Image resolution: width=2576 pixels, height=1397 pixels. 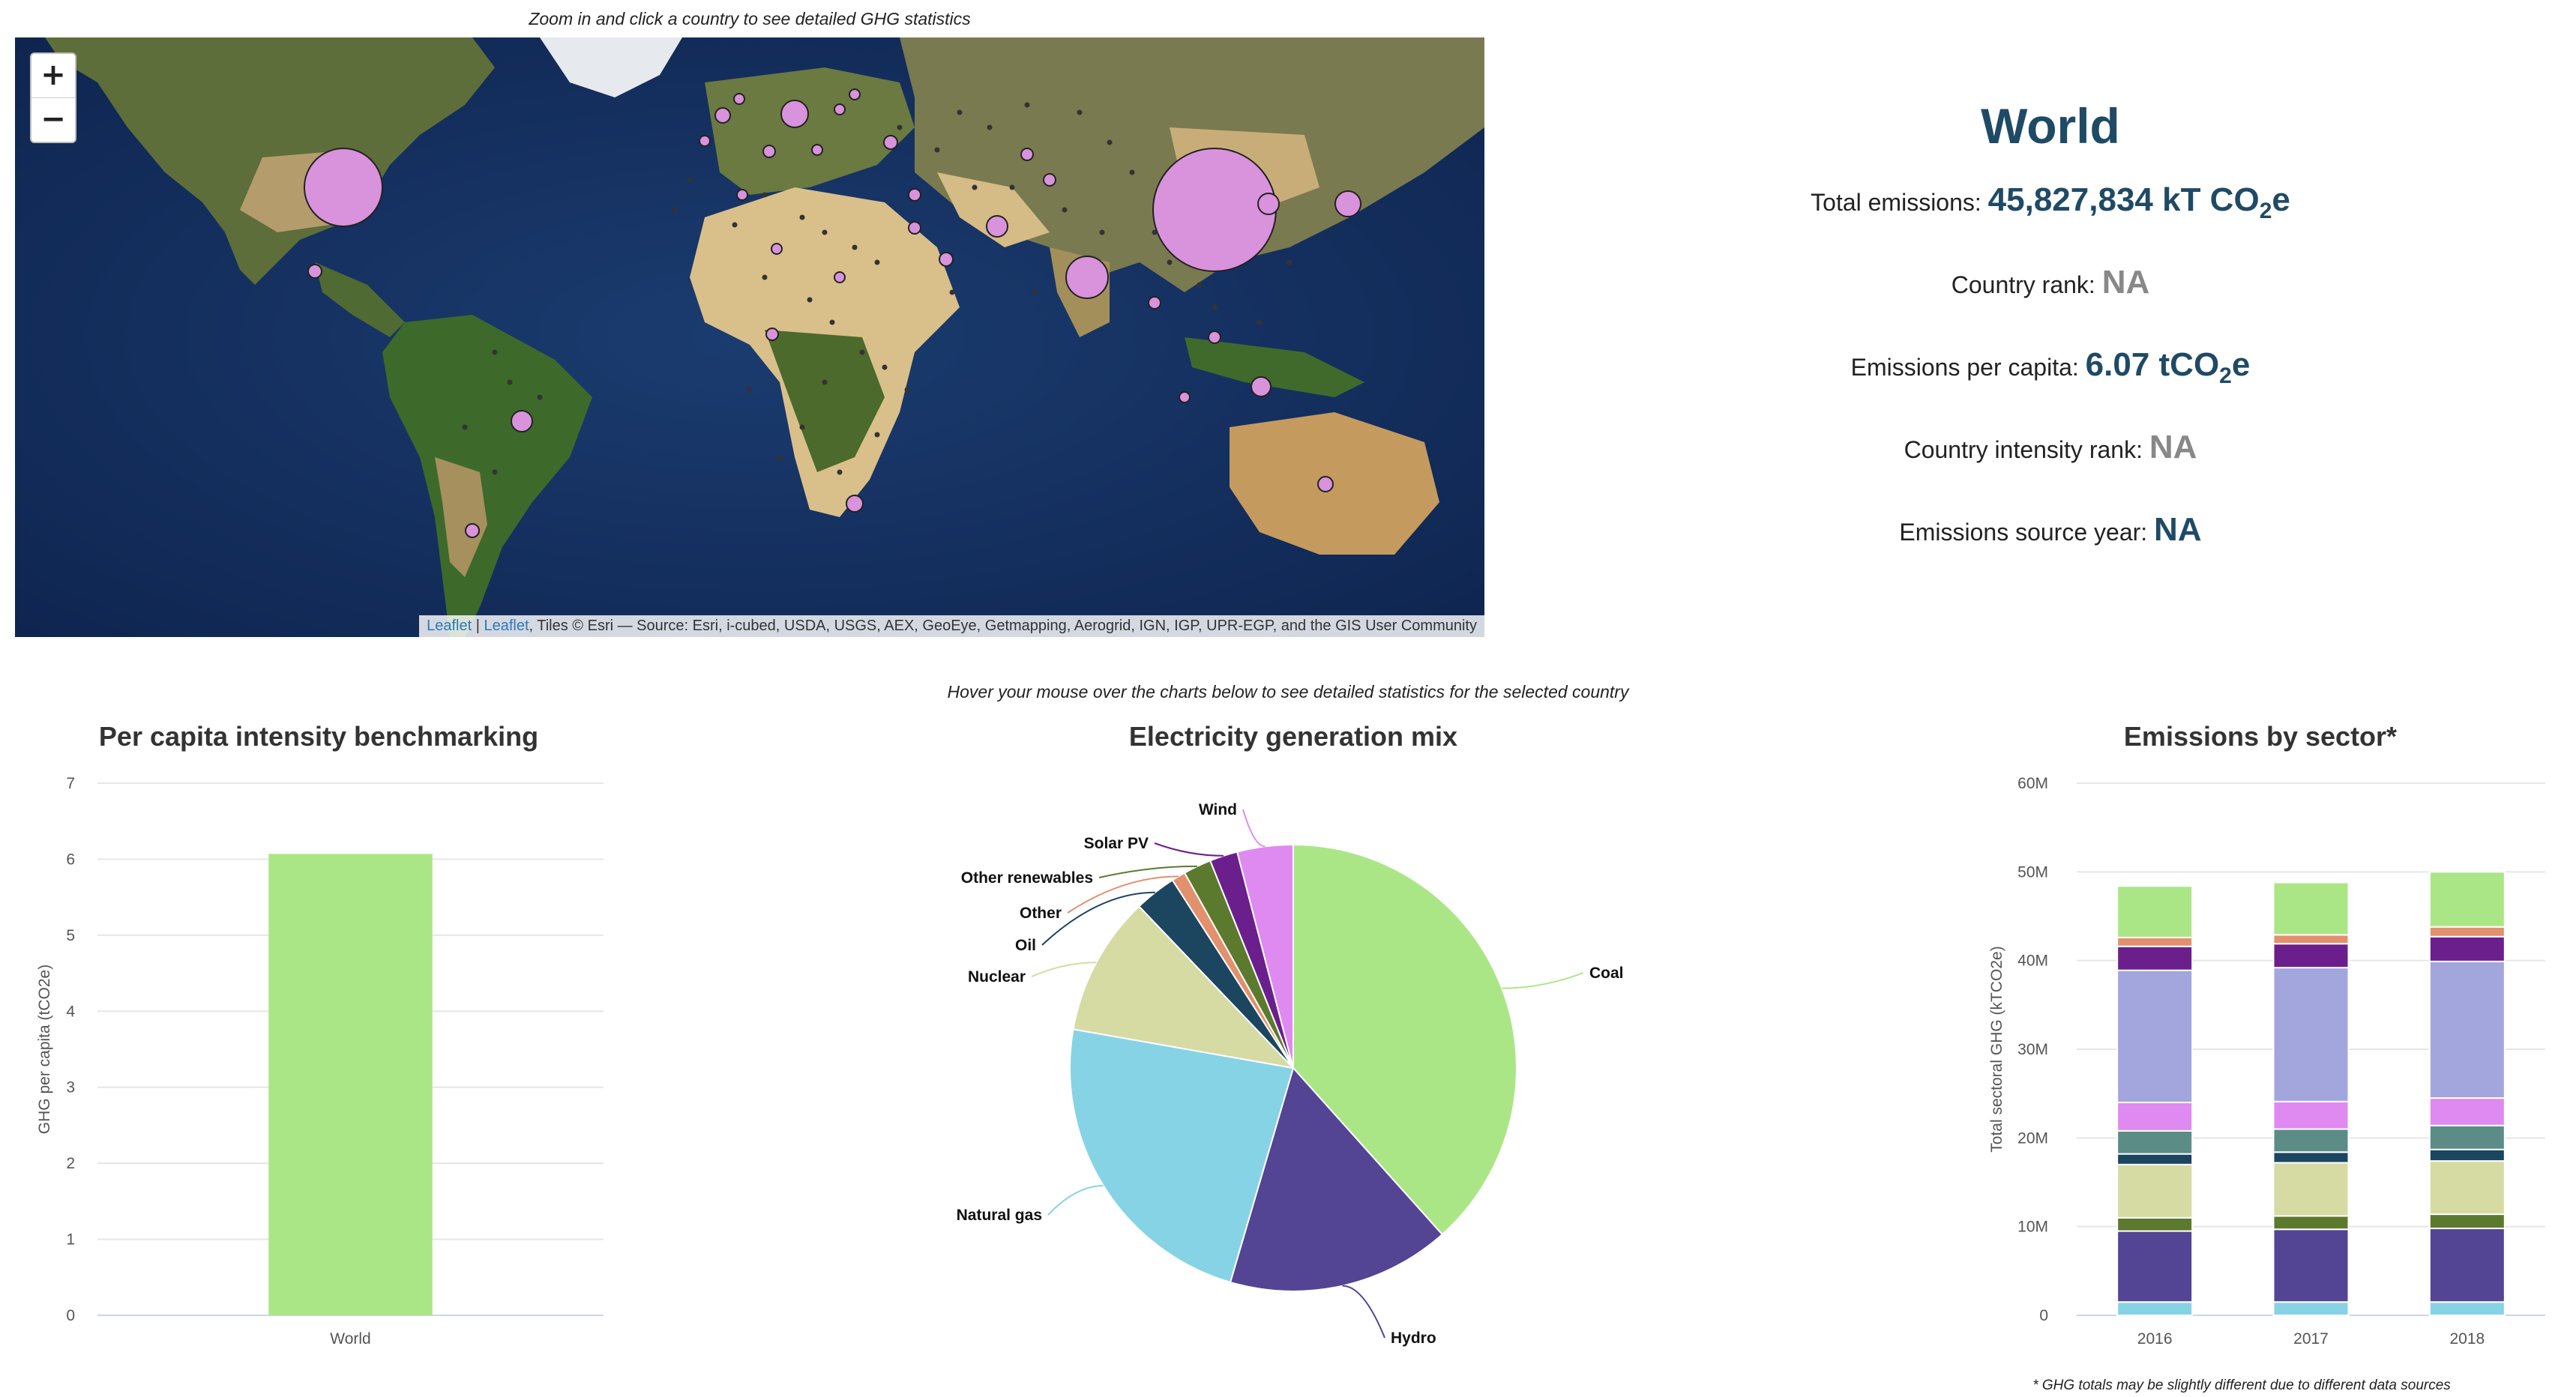 I want to click on land-europe, so click(x=810, y=131).